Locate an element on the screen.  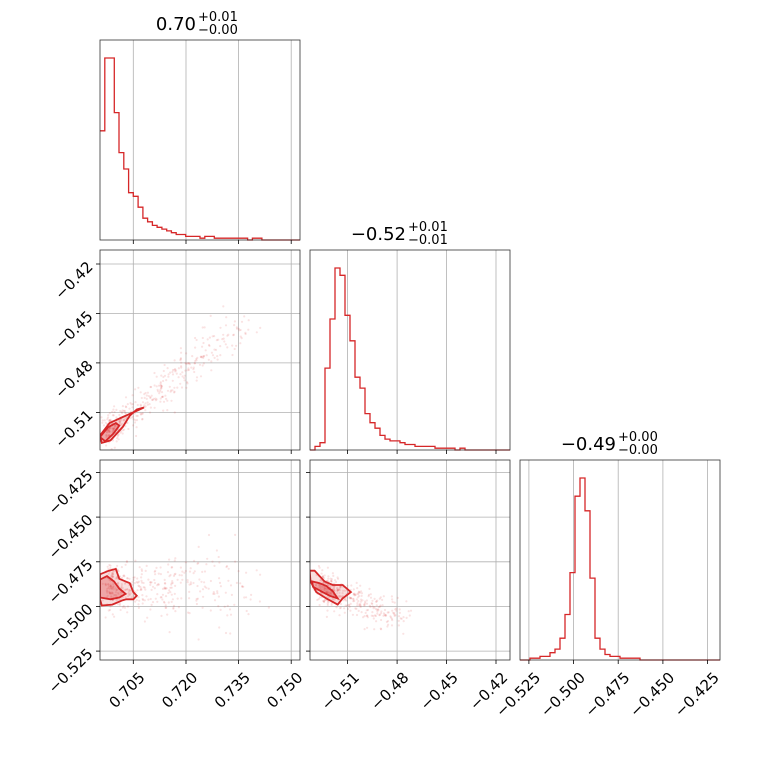
y-tick-label: −0.525 is located at coordinates (71, 671).